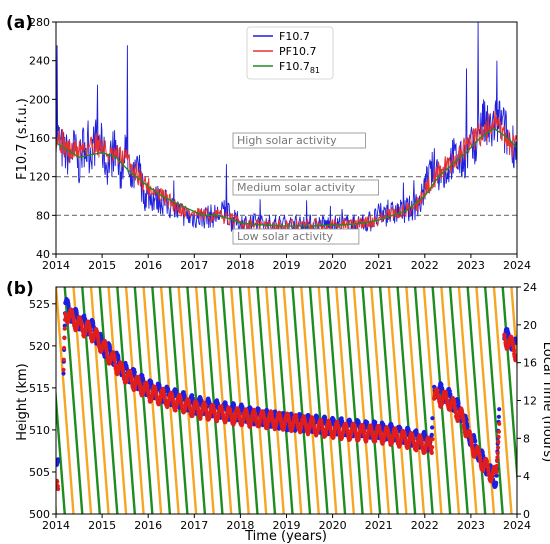 The height and width of the screenshot is (544, 550). I want to click on y-tick-label-right-b: 4, so click(526, 476).